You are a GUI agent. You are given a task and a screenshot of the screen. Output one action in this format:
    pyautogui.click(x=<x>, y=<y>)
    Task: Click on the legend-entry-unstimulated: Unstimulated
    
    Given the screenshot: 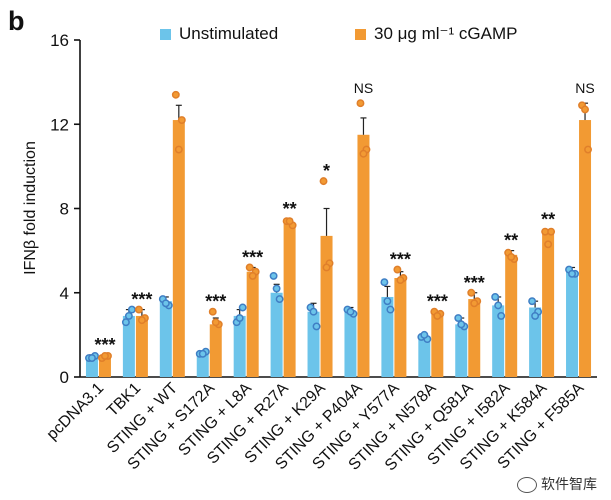 What is the action you would take?
    pyautogui.click(x=219, y=34)
    